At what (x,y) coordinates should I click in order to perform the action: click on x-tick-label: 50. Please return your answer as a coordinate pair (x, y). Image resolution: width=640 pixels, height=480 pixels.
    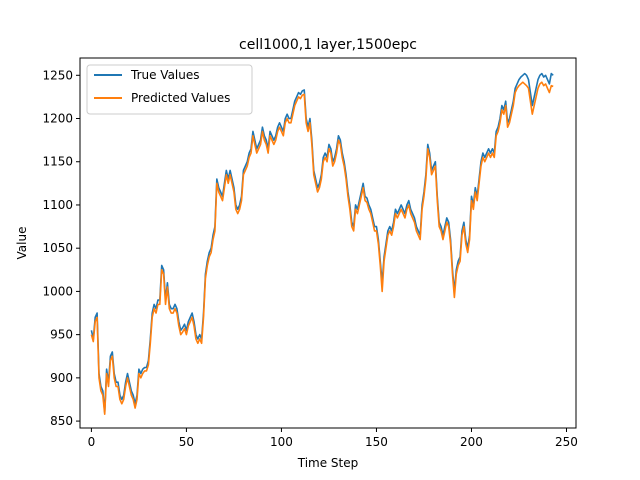
    Looking at the image, I should click on (186, 442).